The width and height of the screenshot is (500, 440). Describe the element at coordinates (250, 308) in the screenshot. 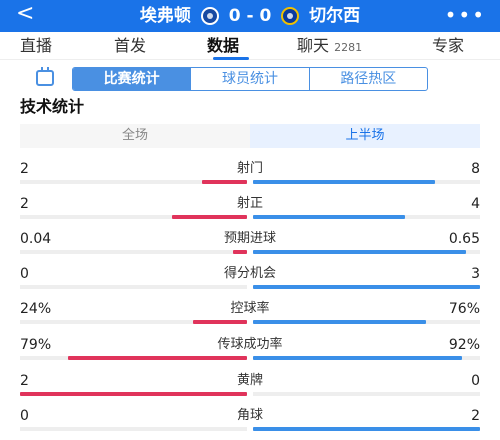

I see `stat-label: 控球率` at that location.